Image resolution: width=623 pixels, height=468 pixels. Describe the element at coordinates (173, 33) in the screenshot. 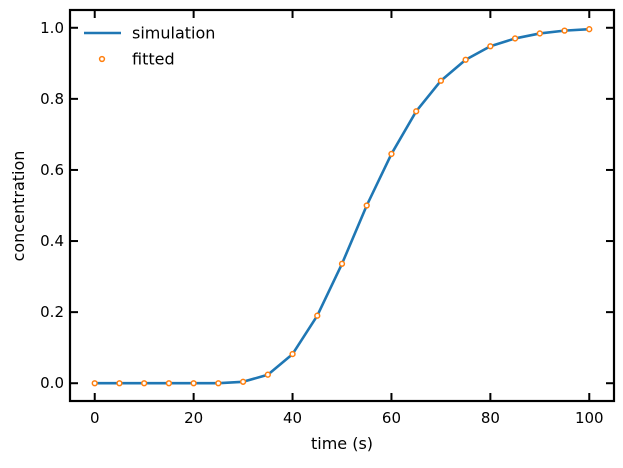

I see `legend-label-simulation: simulation` at that location.